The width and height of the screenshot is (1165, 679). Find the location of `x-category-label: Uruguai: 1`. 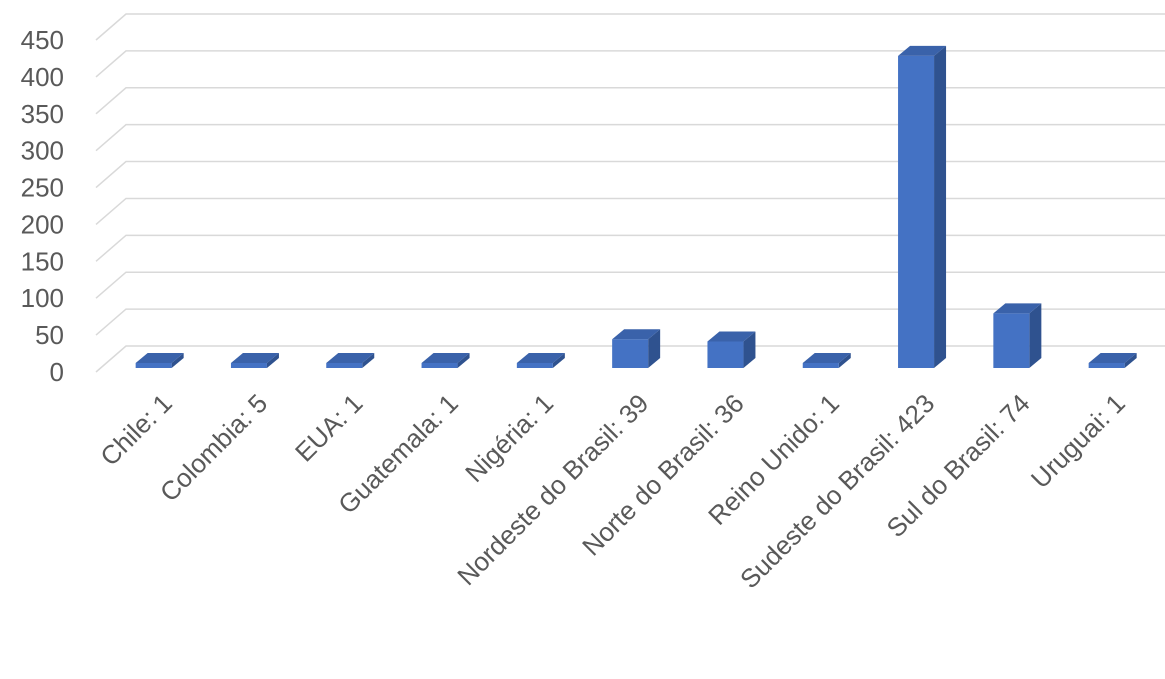

x-category-label: Uruguai: 1 is located at coordinates (1078, 441).